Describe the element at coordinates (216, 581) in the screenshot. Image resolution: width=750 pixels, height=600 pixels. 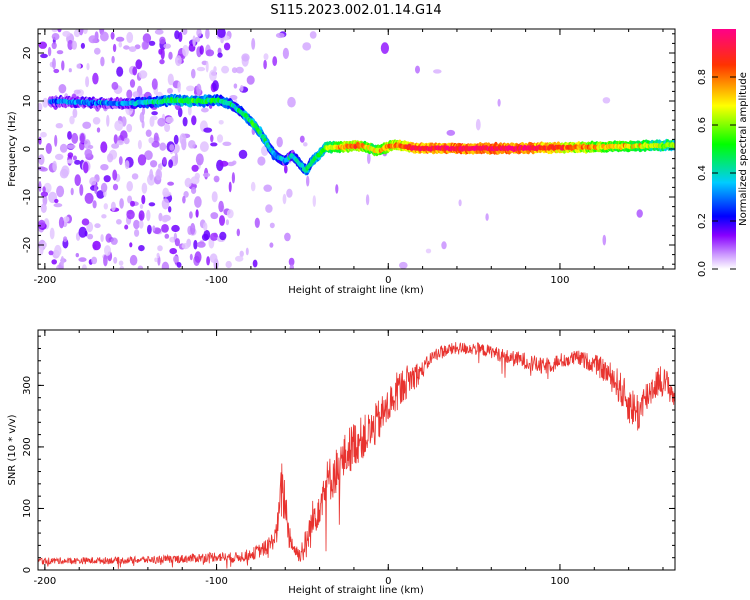
I see `snr-xtick-label: -100` at that location.